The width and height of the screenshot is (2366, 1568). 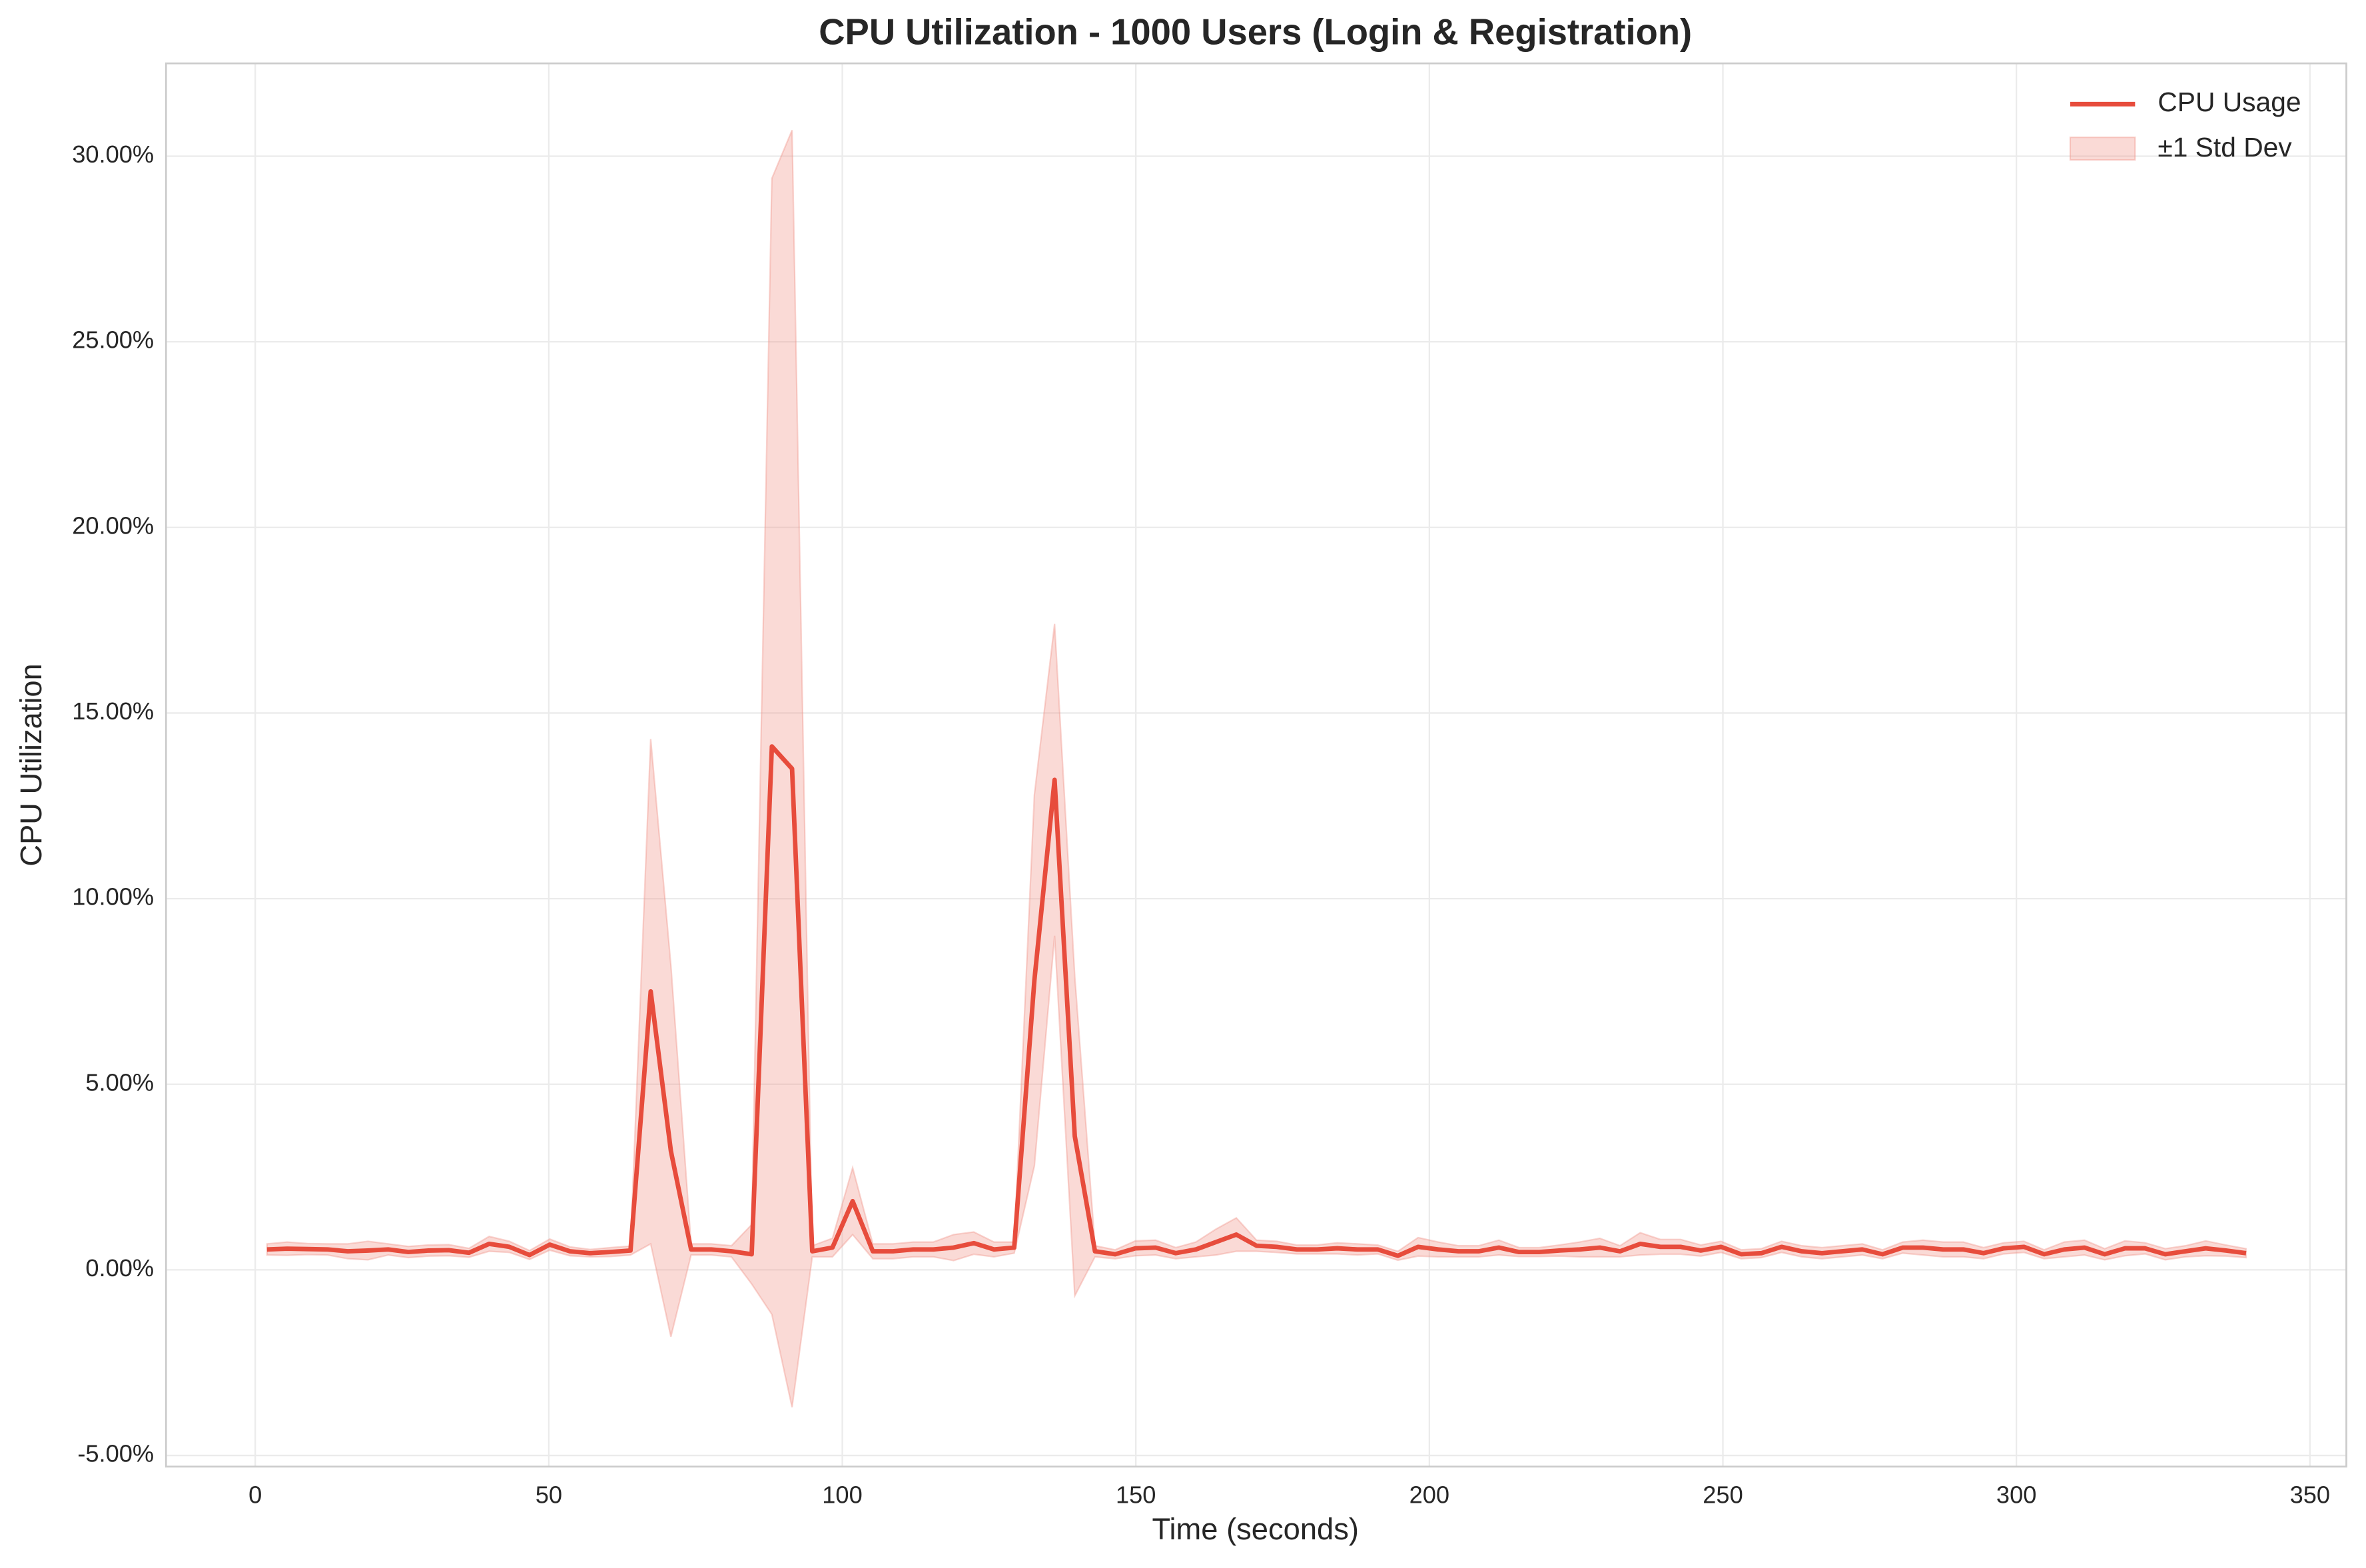 What do you see at coordinates (842, 1495) in the screenshot?
I see `x-tick-label: 100` at bounding box center [842, 1495].